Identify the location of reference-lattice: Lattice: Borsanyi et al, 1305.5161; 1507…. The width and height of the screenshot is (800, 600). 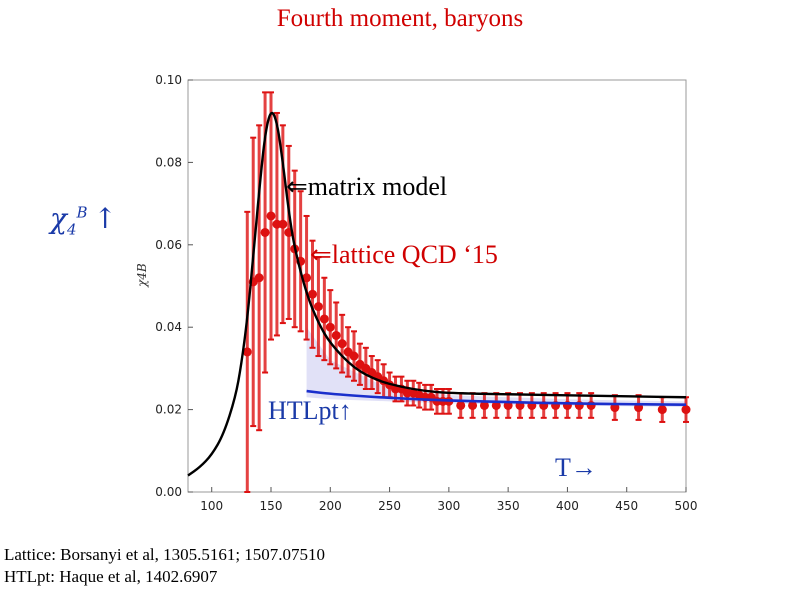
(165, 554).